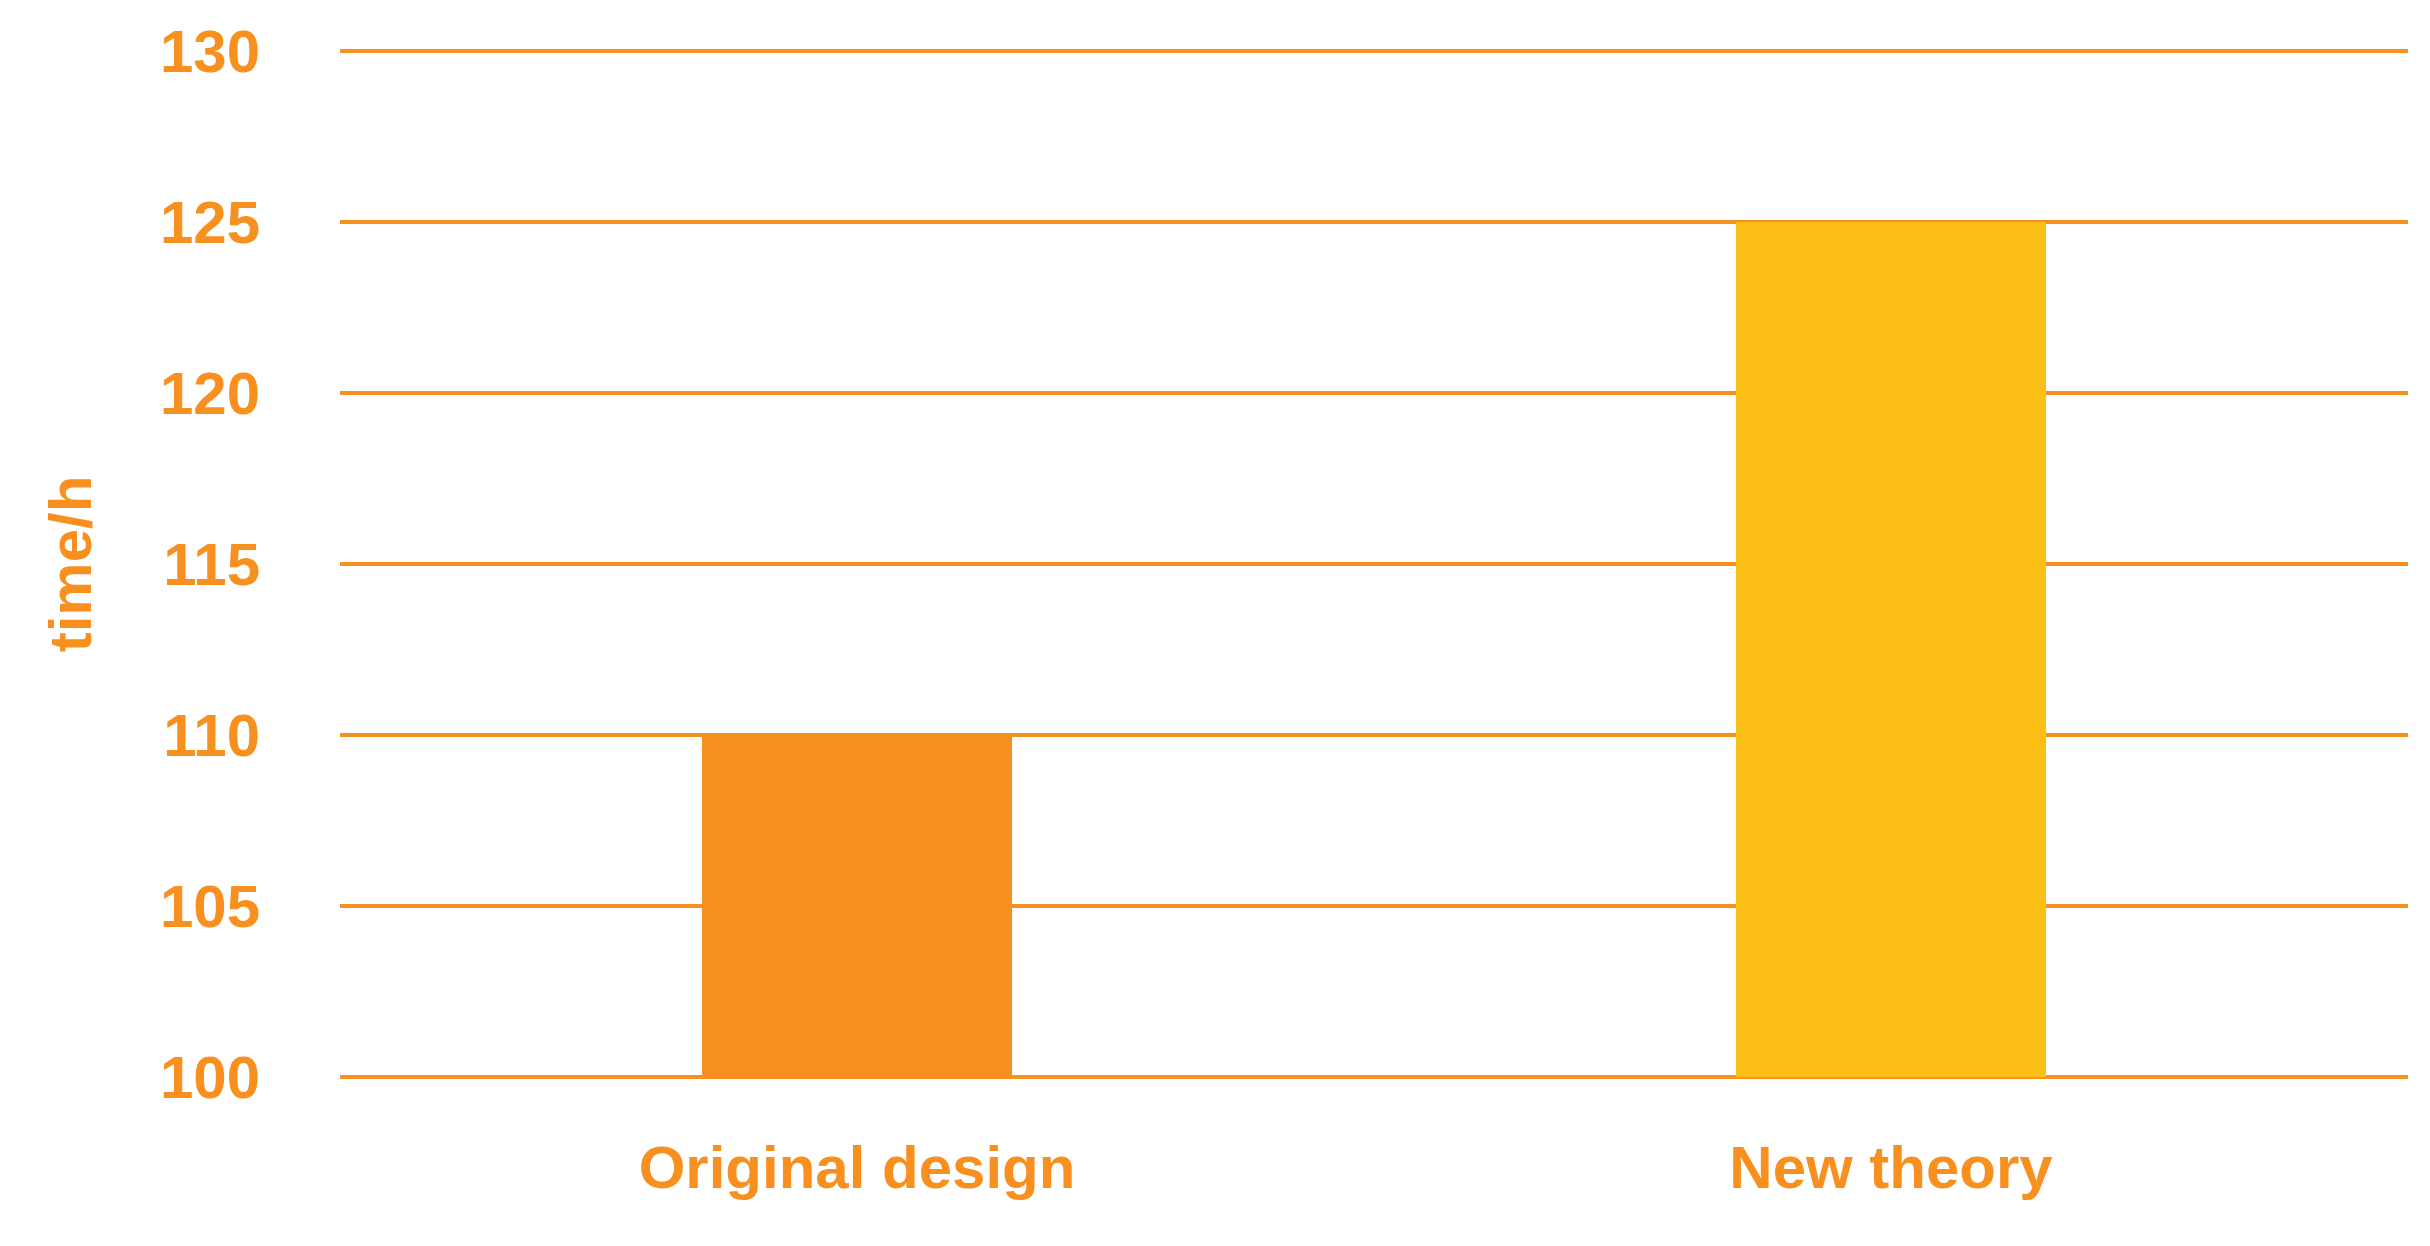  I want to click on y-tick-label: 100, so click(209, 1077).